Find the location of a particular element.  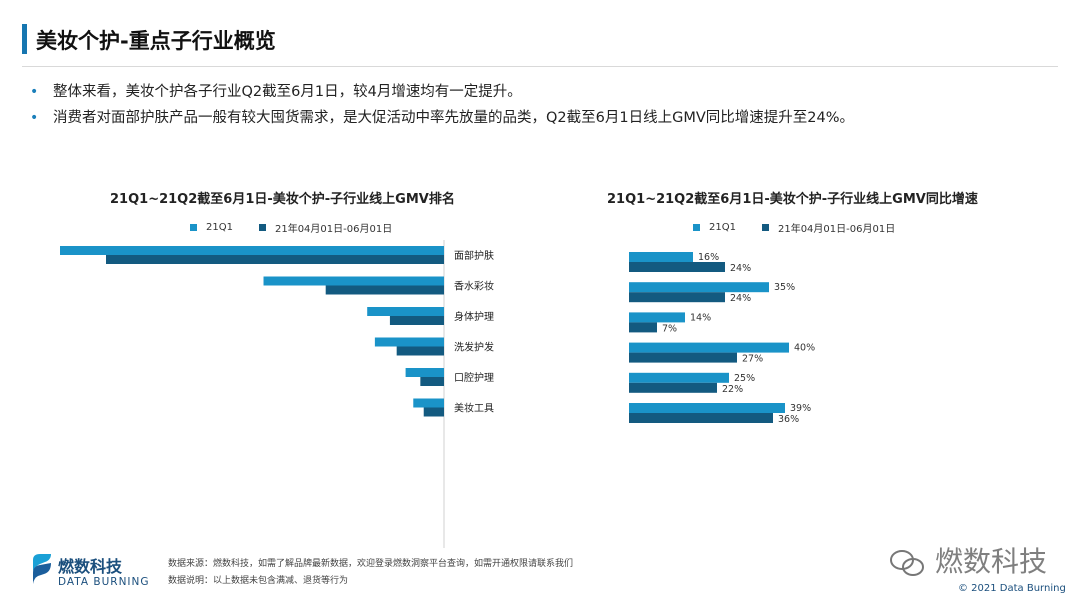

chart1-category-label: 香水彩妆 is located at coordinates (474, 286).